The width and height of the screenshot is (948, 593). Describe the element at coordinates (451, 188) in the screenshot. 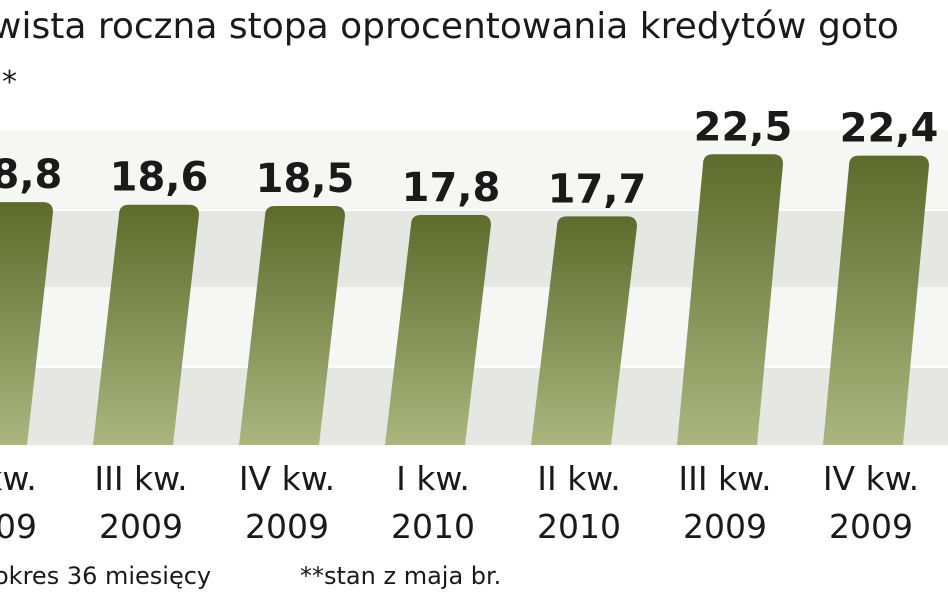

I see `value-label: 17,8` at that location.